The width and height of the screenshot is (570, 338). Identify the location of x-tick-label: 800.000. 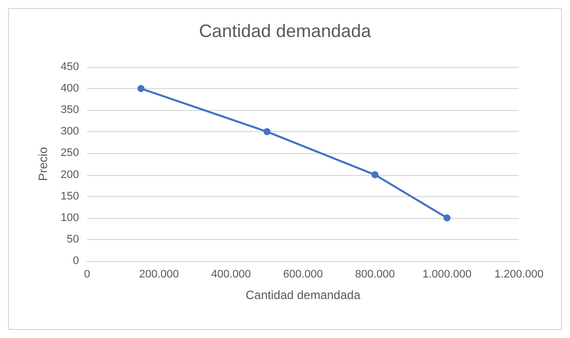
(375, 274).